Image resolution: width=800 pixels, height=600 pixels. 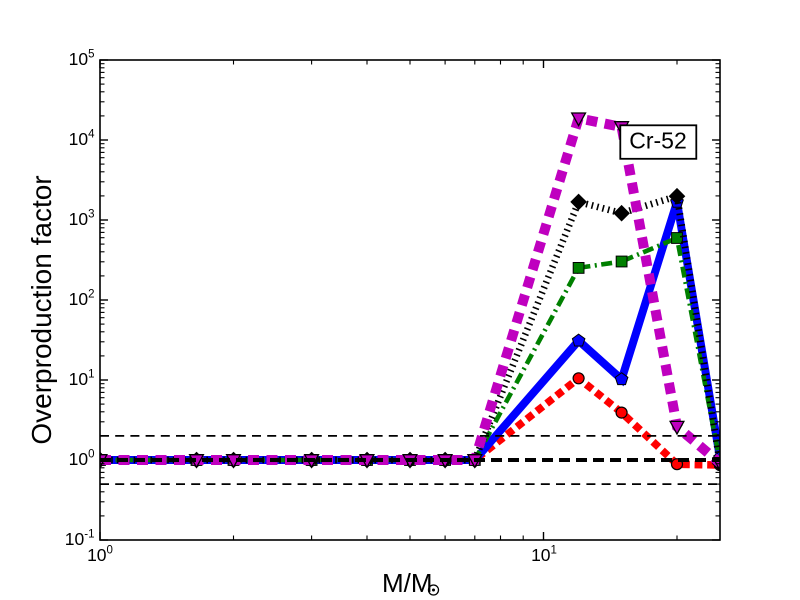 What do you see at coordinates (82, 218) in the screenshot?
I see `svg-text: 10³` at bounding box center [82, 218].